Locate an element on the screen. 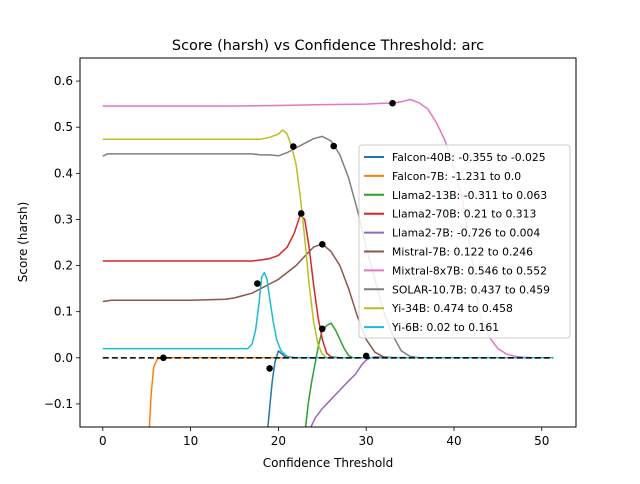  y-tick-label: 0.4 is located at coordinates (63, 173).